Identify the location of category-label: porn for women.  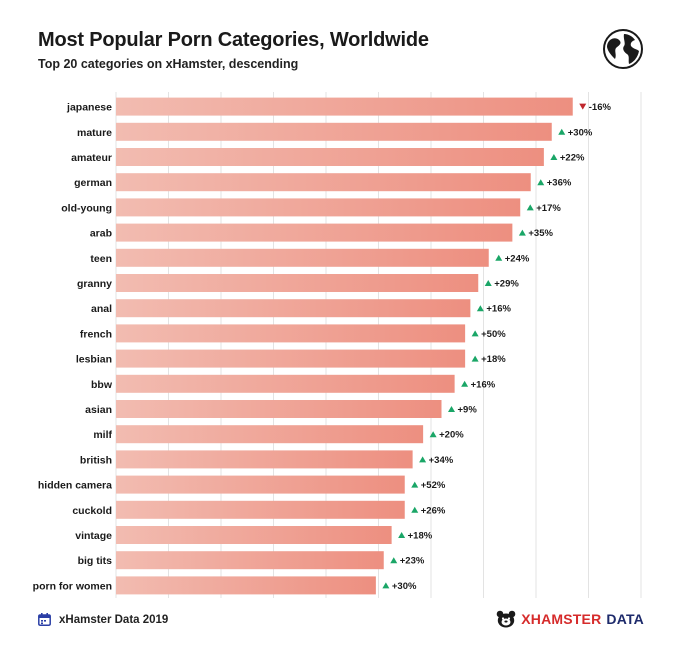
(72, 586).